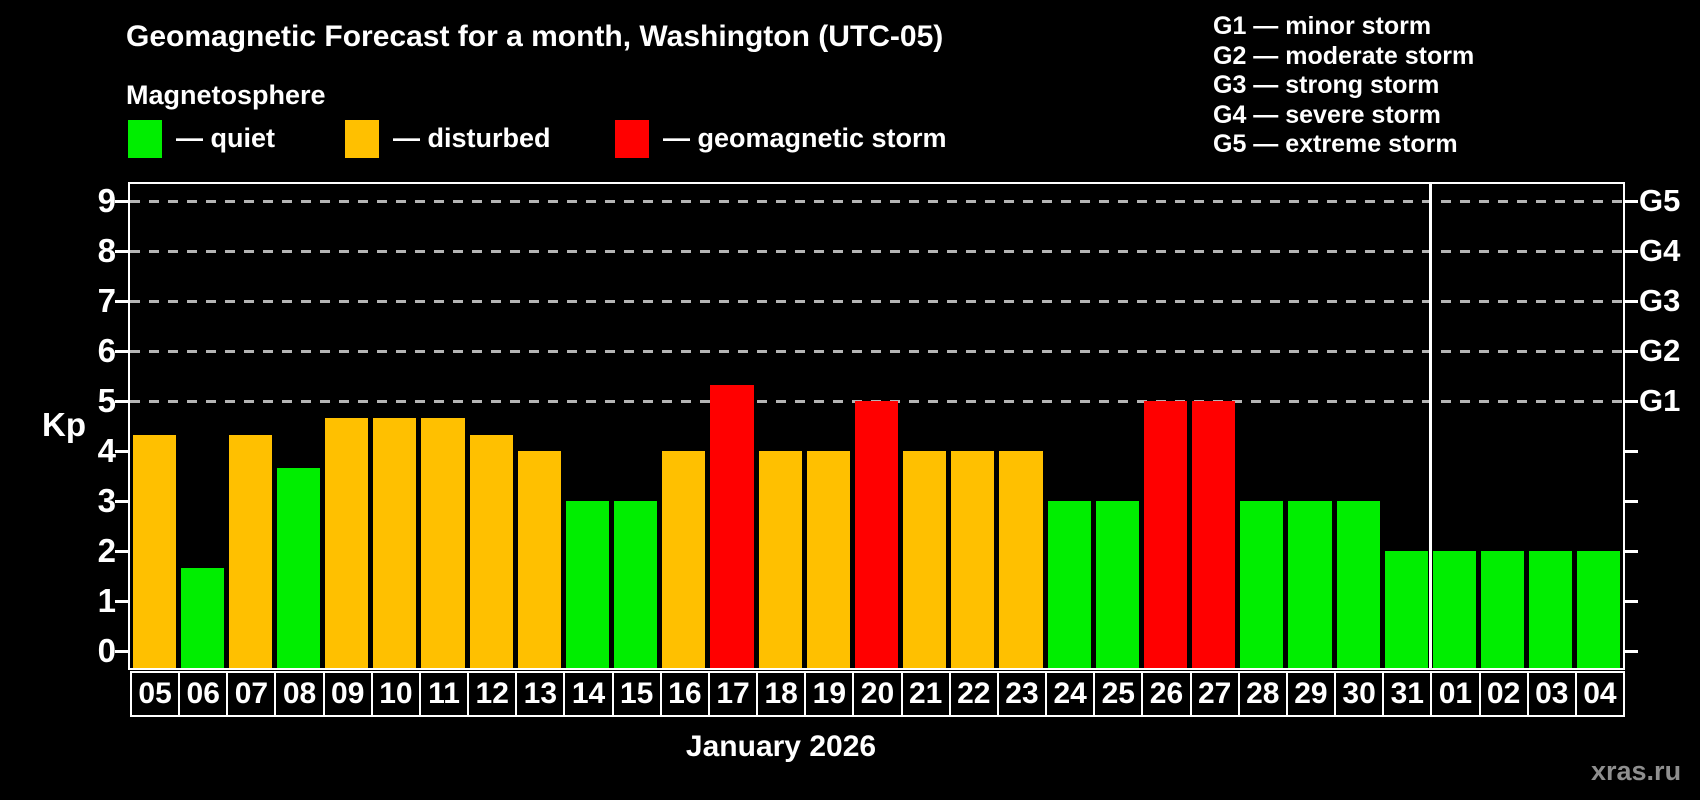  What do you see at coordinates (155, 694) in the screenshot?
I see `x-axis-day-label-05: 05` at bounding box center [155, 694].